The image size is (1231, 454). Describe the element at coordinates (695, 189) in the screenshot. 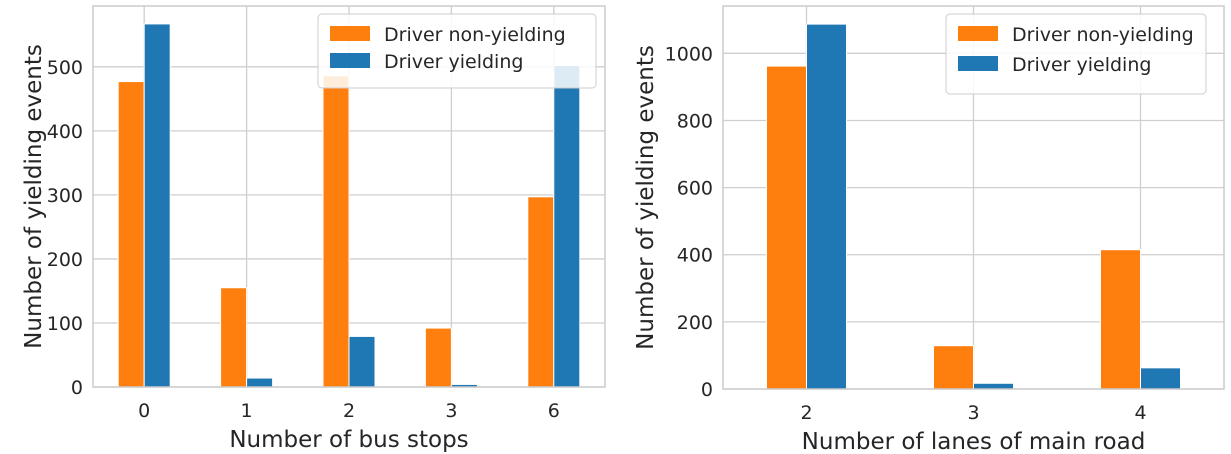

I see `y-tick-label: 600` at that location.